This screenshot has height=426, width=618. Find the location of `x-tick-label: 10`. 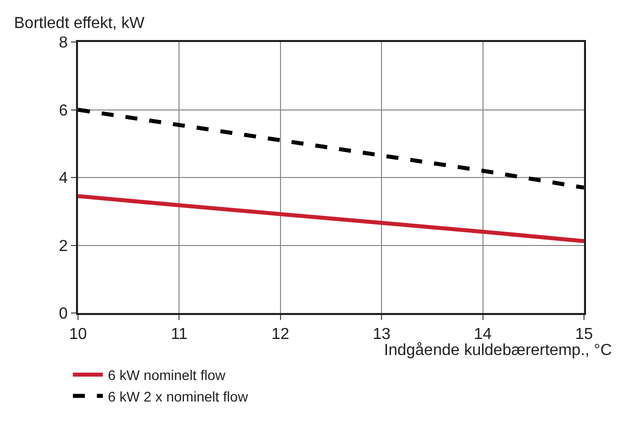

x-tick-label: 10 is located at coordinates (78, 335).